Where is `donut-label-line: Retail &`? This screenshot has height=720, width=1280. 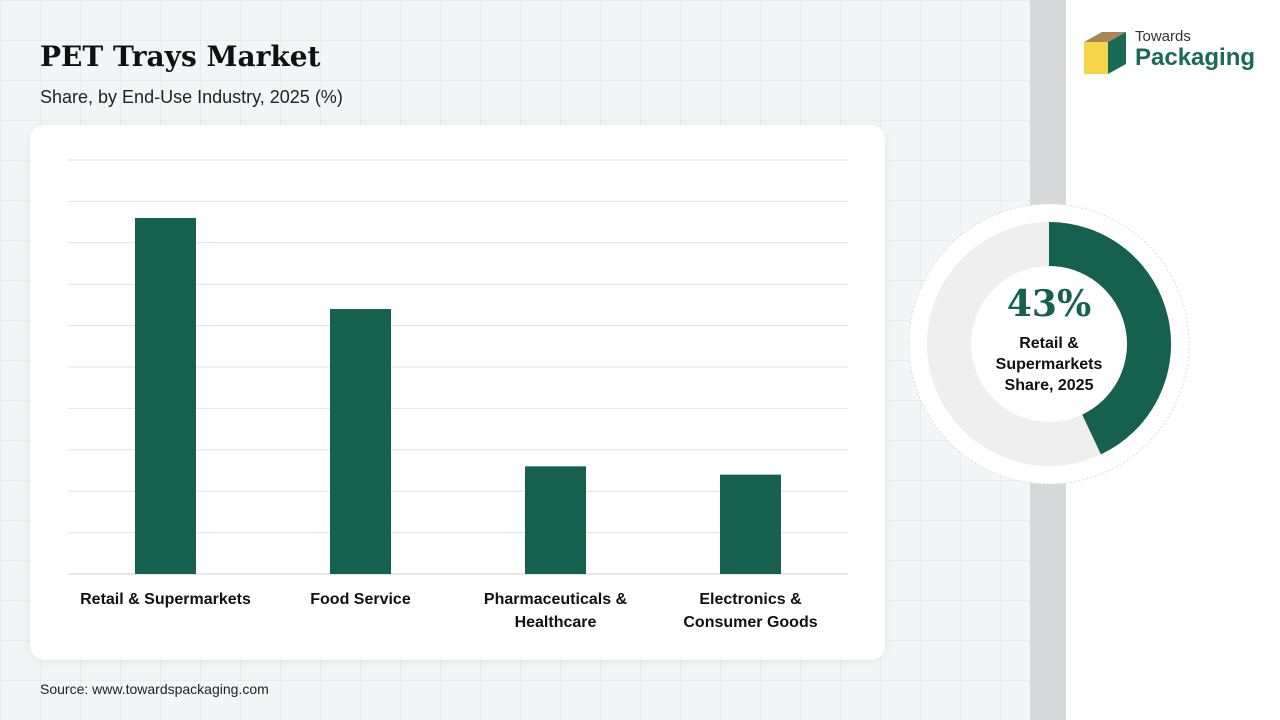 donut-label-line: Retail & is located at coordinates (1049, 343).